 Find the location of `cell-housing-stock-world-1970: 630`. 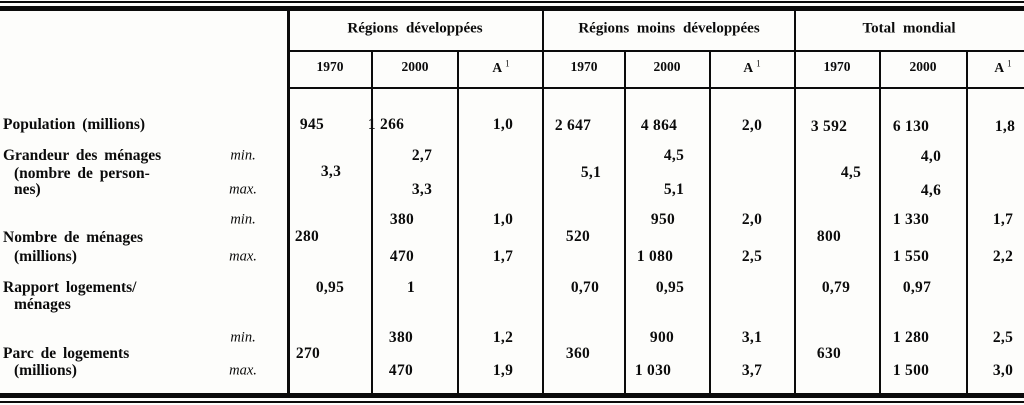

cell-housing-stock-world-1970: 630 is located at coordinates (829, 353).